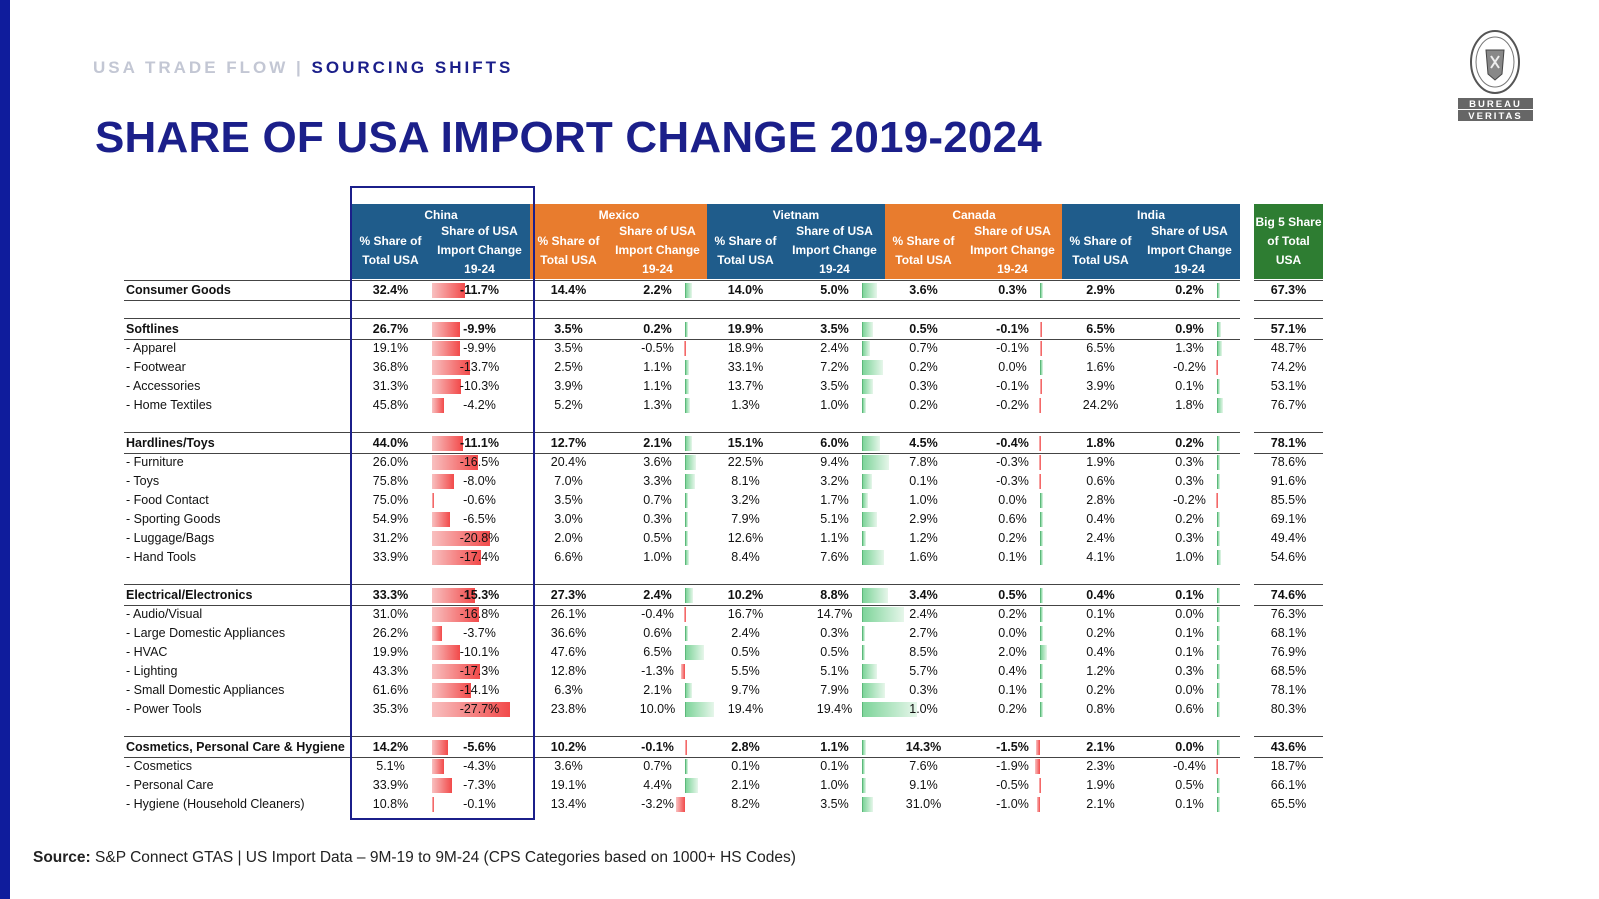 This screenshot has height=899, width=1599. Describe the element at coordinates (745, 290) in the screenshot. I see `share-total-cell: 14.0%` at that location.